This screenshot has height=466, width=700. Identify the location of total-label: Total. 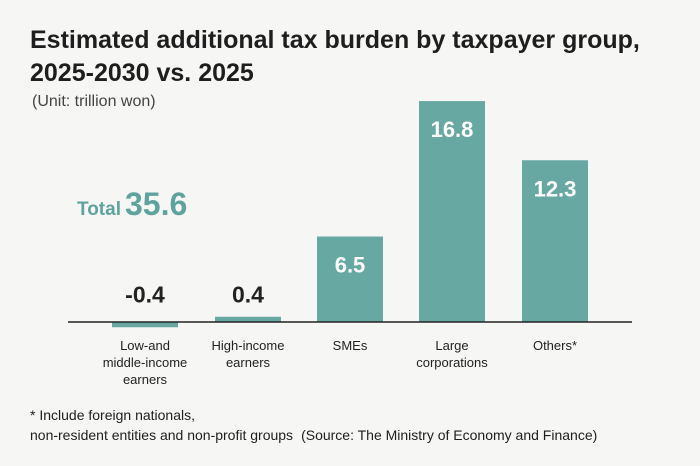
(99, 209).